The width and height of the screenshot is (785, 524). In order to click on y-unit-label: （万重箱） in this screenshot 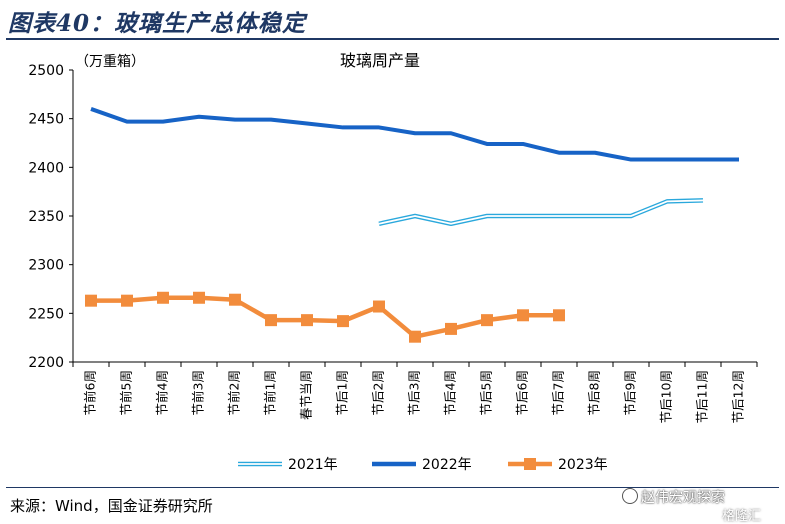, I will do `click(110, 62)`.